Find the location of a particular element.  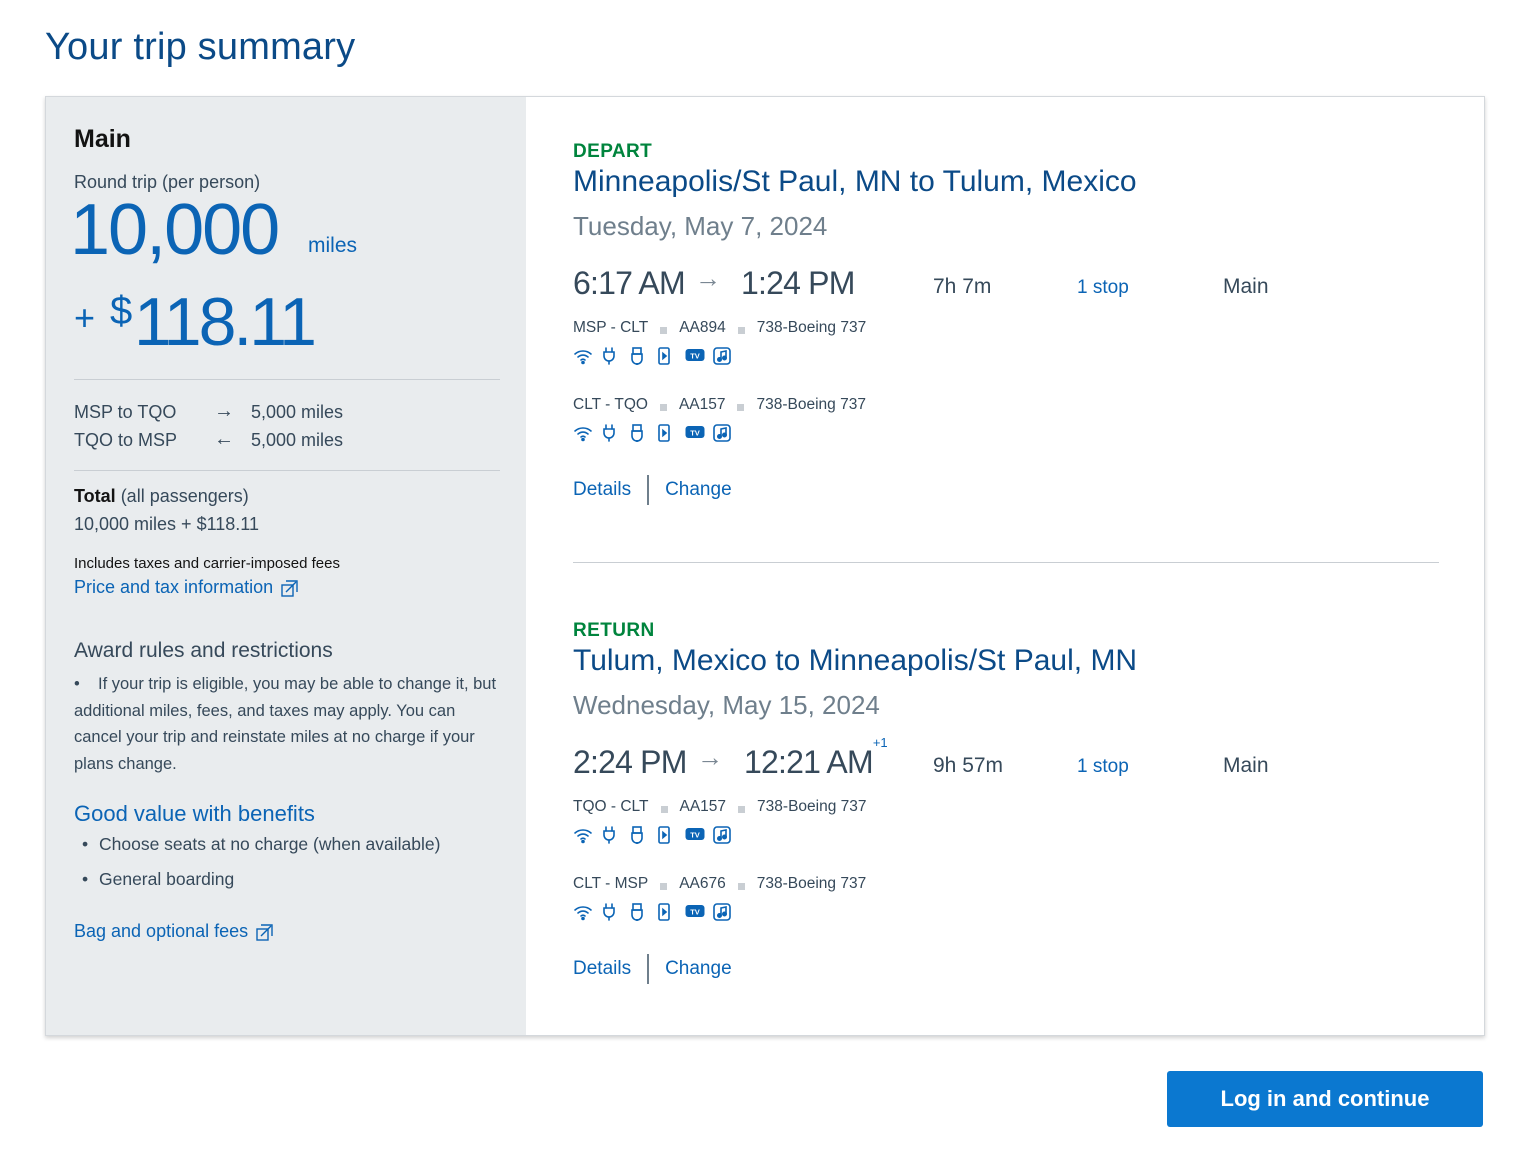

price-tax-link: Price and tax information is located at coordinates (186, 587).